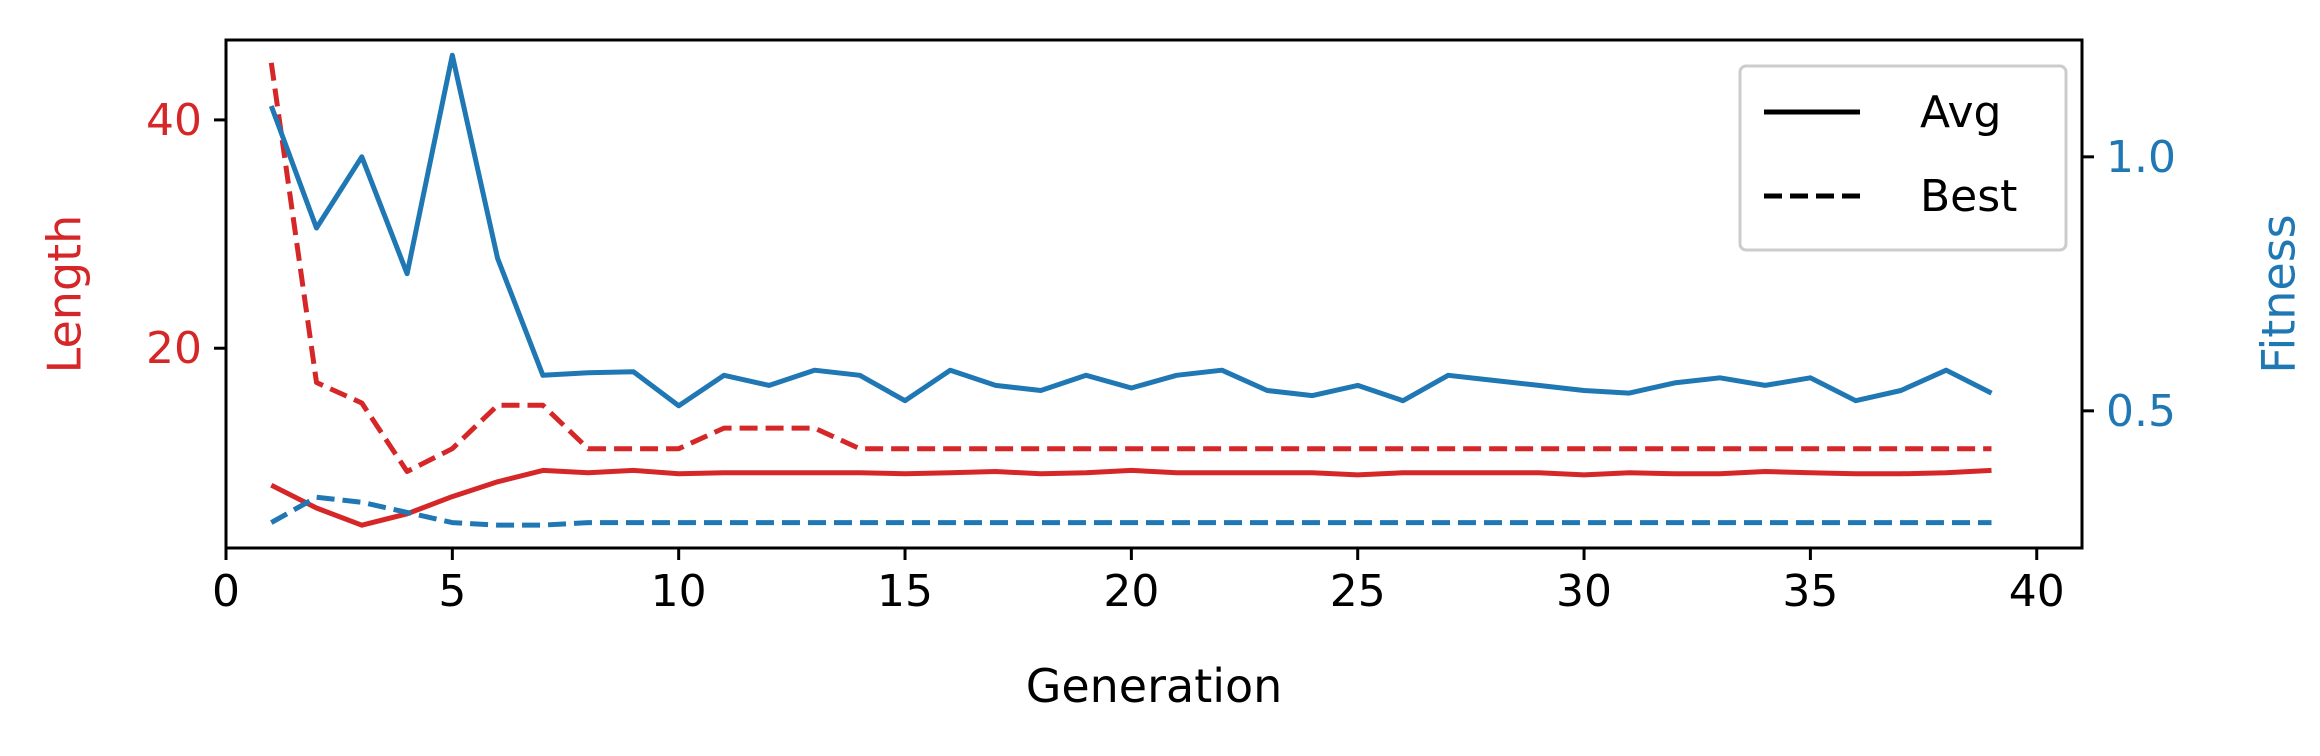 Image resolution: width=2320 pixels, height=756 pixels. What do you see at coordinates (1810, 591) in the screenshot?
I see `x-tick-label: 35` at bounding box center [1810, 591].